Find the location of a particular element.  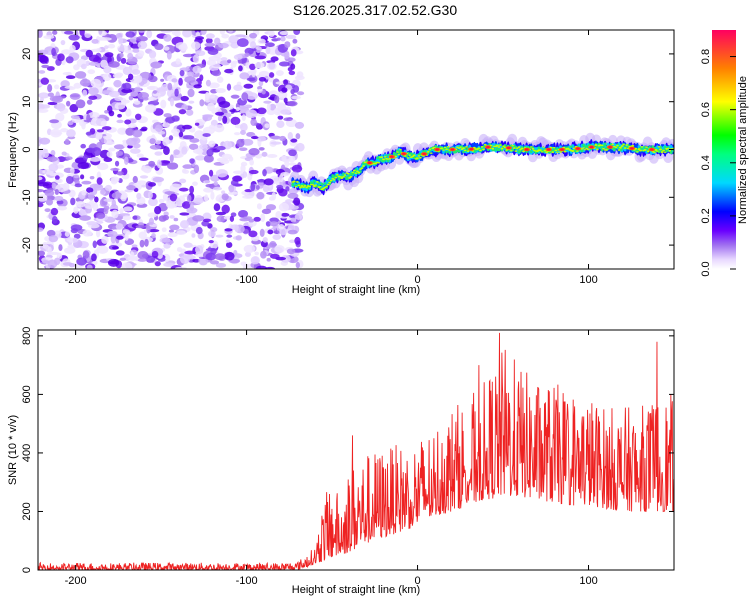

y-tick-label: -20 is located at coordinates (27, 245).